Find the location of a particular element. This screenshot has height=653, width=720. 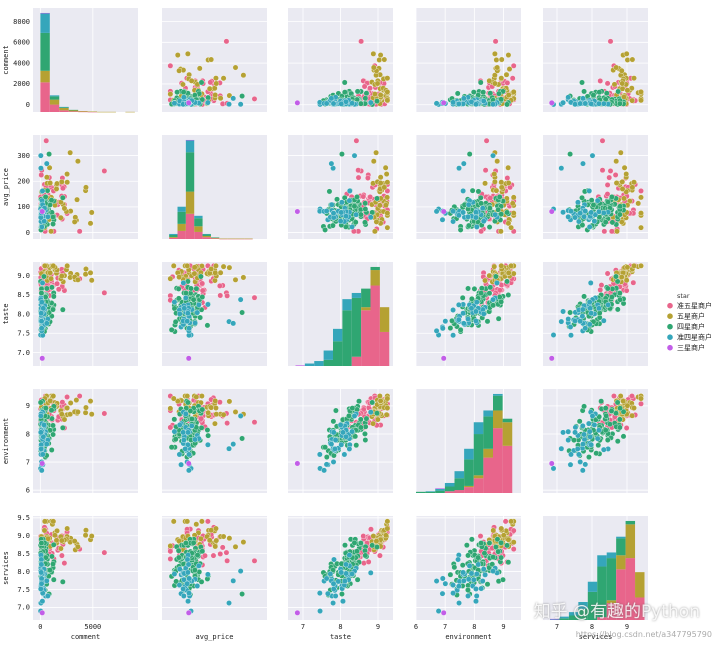

cell-background is located at coordinates (85, 60).